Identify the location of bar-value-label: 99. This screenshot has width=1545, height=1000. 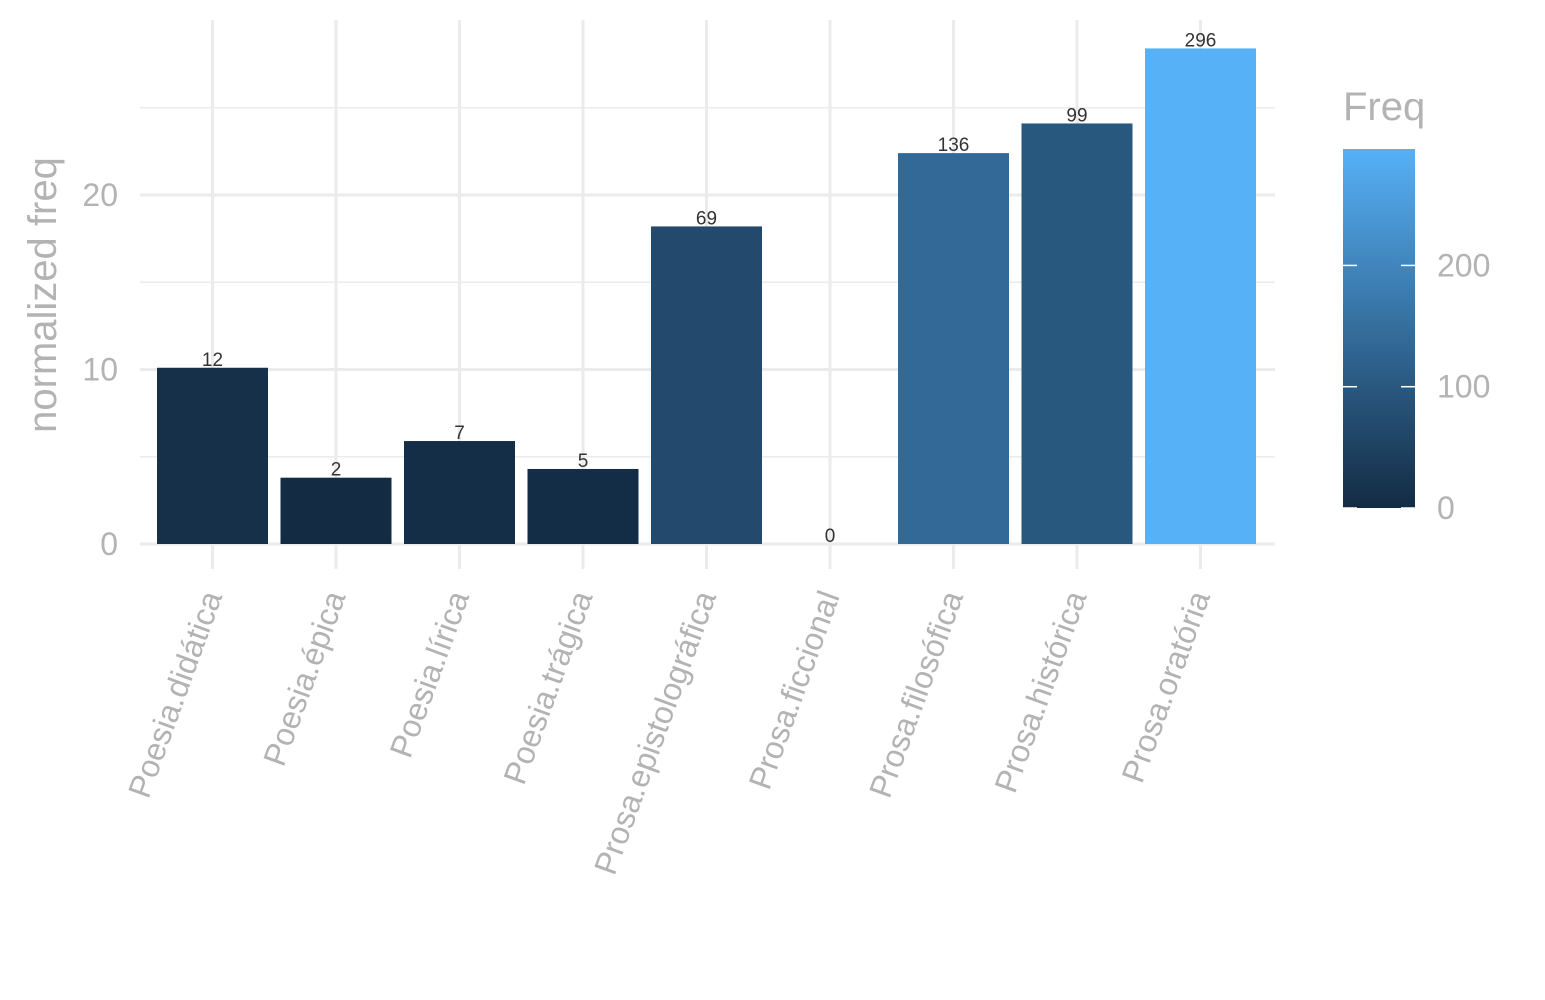
(1076, 115).